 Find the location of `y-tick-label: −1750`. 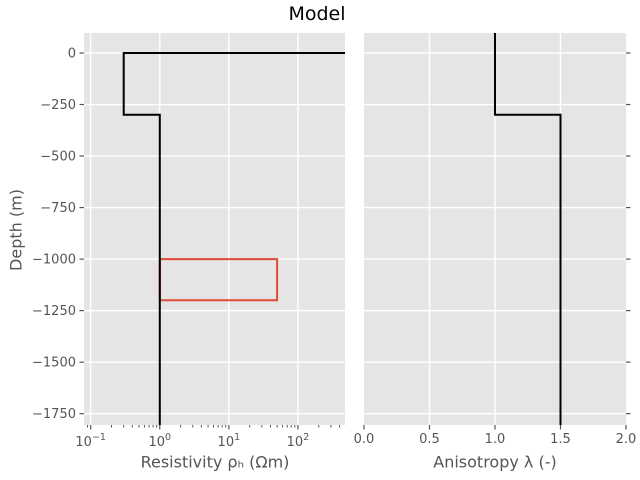

y-tick-label: −1750 is located at coordinates (54, 414).